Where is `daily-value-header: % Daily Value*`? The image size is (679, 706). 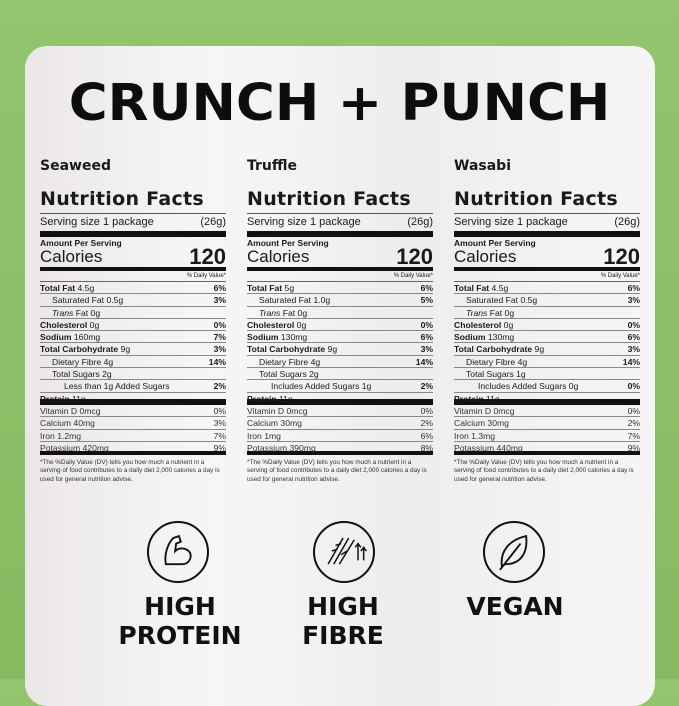 daily-value-header: % Daily Value* is located at coordinates (340, 276).